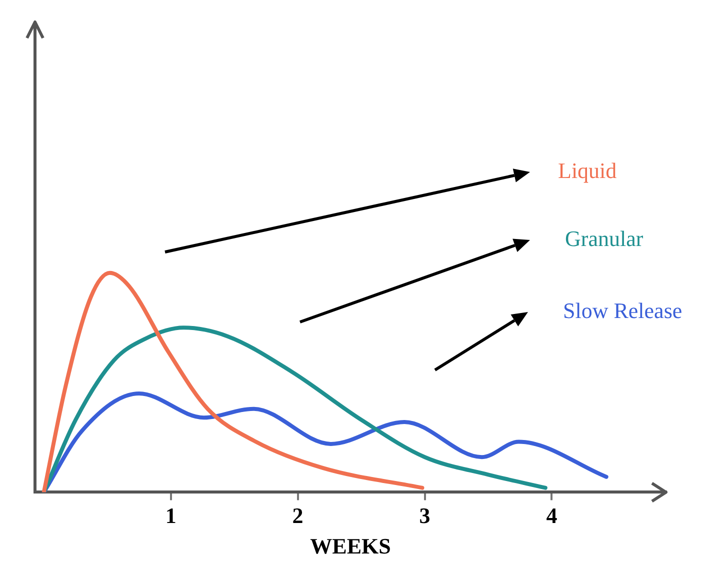  What do you see at coordinates (622, 311) in the screenshot?
I see `text: Slow Release` at bounding box center [622, 311].